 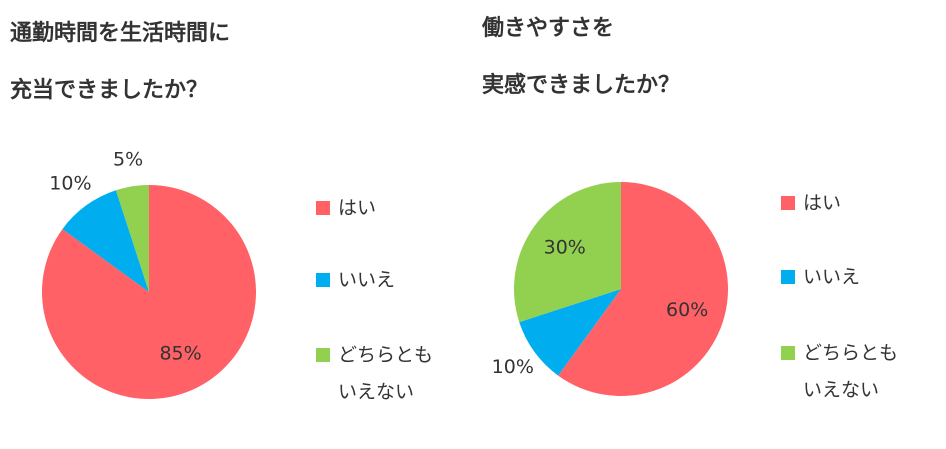 I want to click on data-label: 5%, so click(x=128, y=159).